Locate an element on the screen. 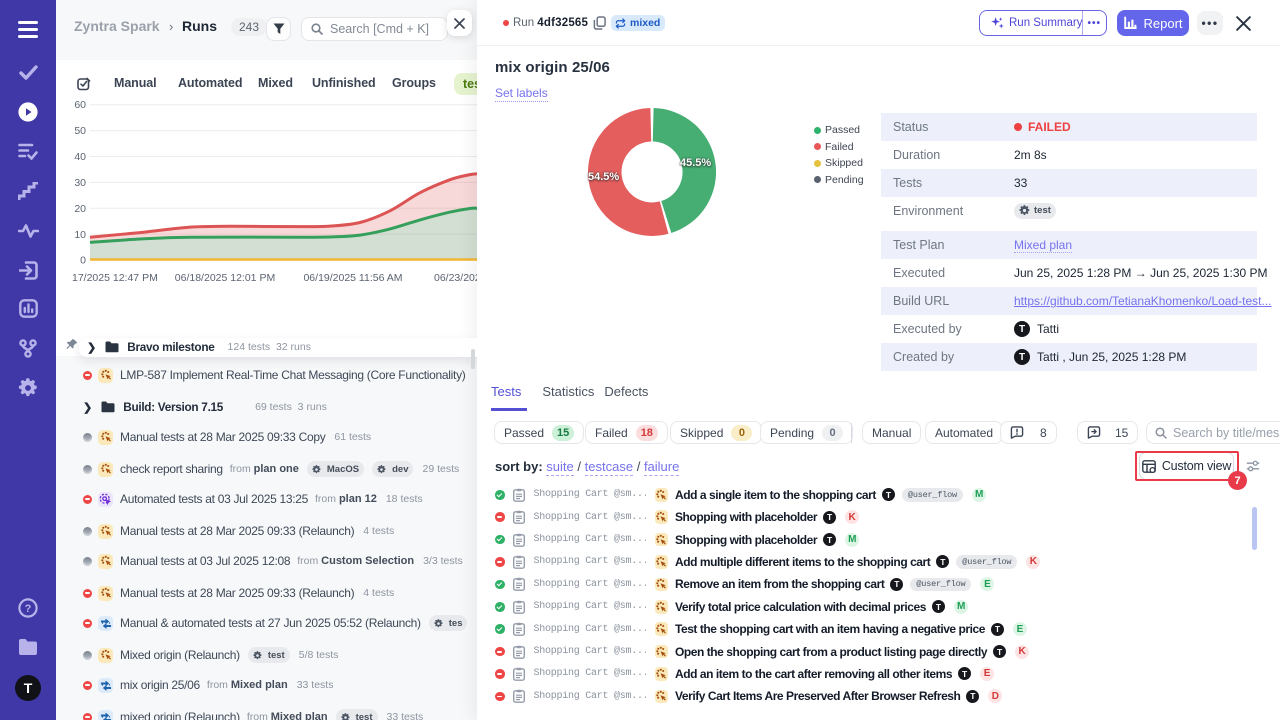  svg-text: 10 is located at coordinates (80, 235).